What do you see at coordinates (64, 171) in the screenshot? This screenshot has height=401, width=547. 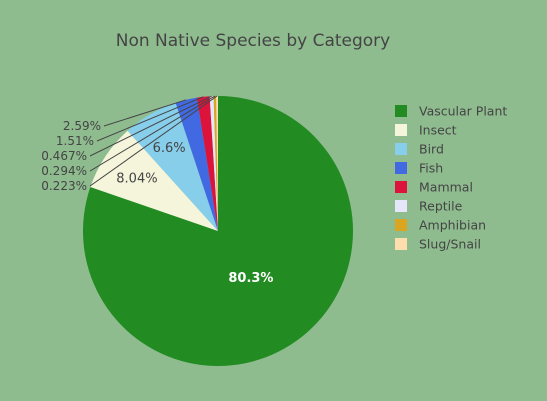 I see `slice-label-amphibian: 0.294%` at bounding box center [64, 171].